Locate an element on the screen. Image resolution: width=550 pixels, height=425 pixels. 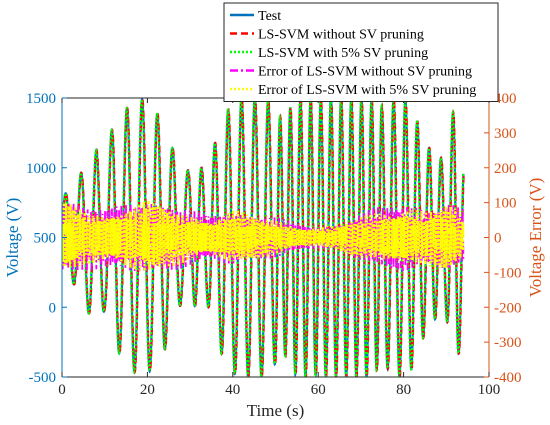
x-tick-label: 20 is located at coordinates (147, 390).